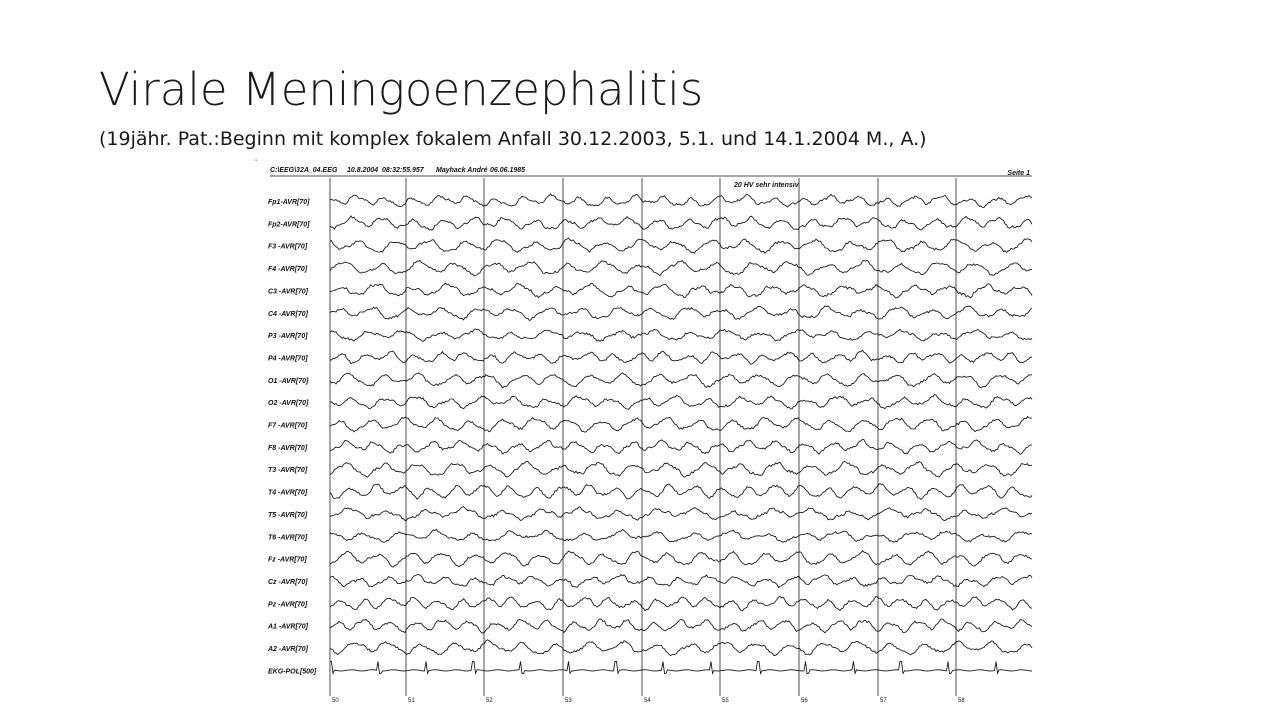 The height and width of the screenshot is (720, 1280). Describe the element at coordinates (289, 202) in the screenshot. I see `eeg-channel-label: Fp1-AVR[70]` at that location.